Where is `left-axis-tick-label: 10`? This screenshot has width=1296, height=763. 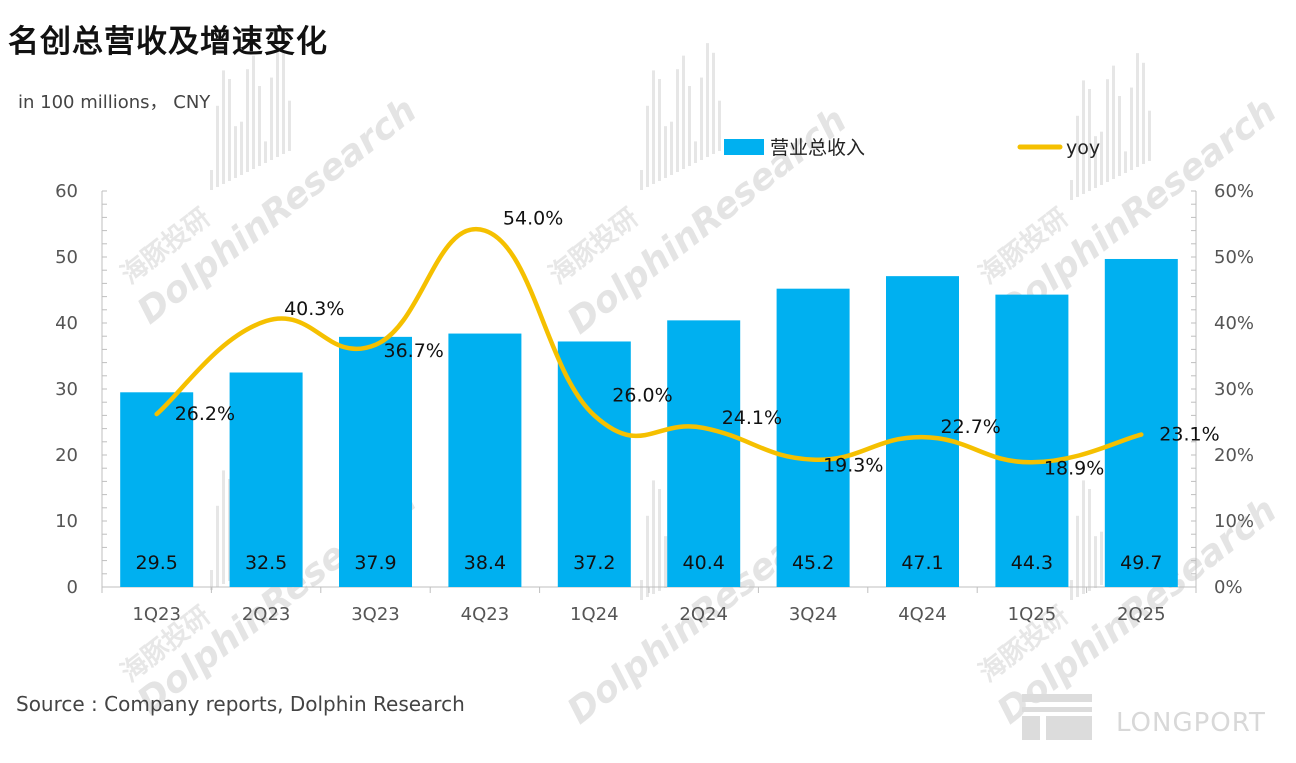 left-axis-tick-label: 10 is located at coordinates (66, 521).